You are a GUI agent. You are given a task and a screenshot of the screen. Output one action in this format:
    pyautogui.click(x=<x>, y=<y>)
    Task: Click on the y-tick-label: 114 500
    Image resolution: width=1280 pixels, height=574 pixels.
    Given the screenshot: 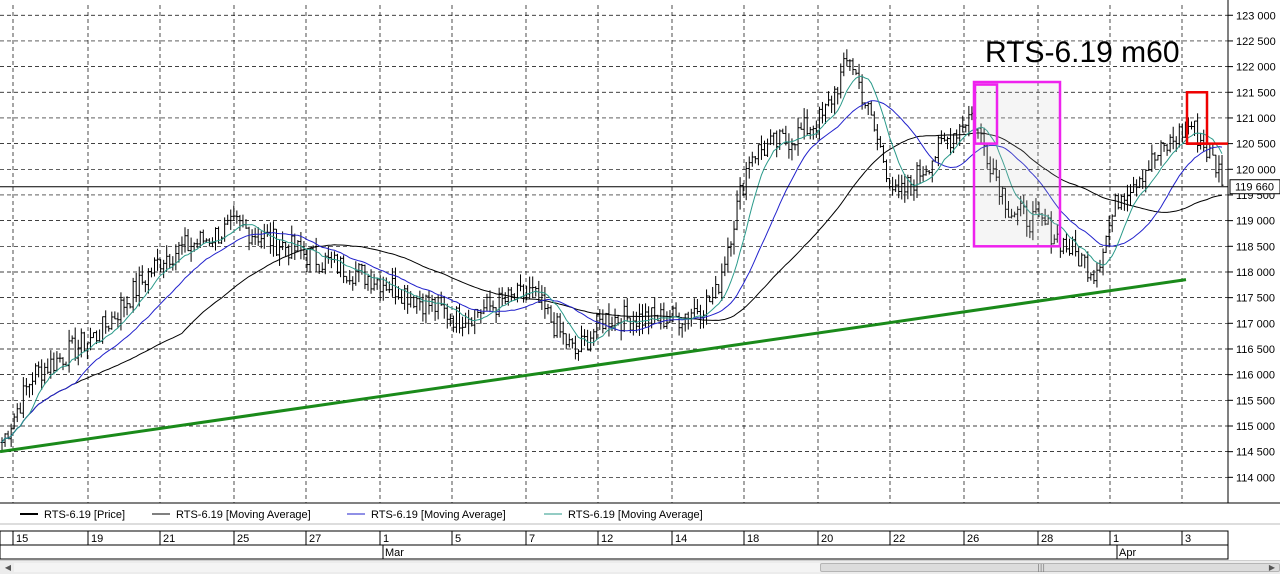 What is the action you would take?
    pyautogui.click(x=1255, y=453)
    